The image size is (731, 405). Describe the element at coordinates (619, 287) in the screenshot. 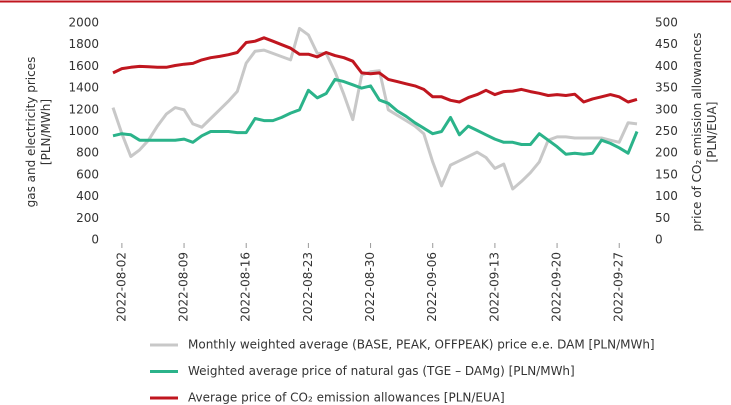

I see `x-tick-label: 2022-09-27` at that location.